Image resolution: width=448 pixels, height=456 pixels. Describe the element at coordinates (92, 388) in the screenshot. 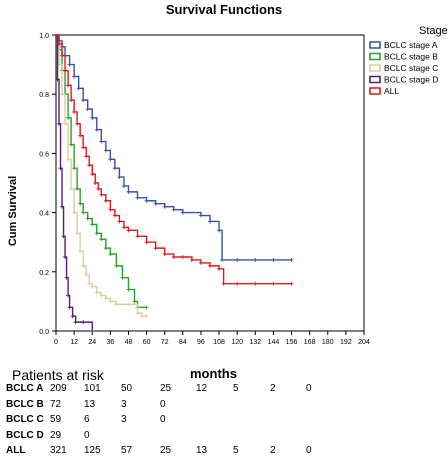

I see `risk-cell: 101` at that location.